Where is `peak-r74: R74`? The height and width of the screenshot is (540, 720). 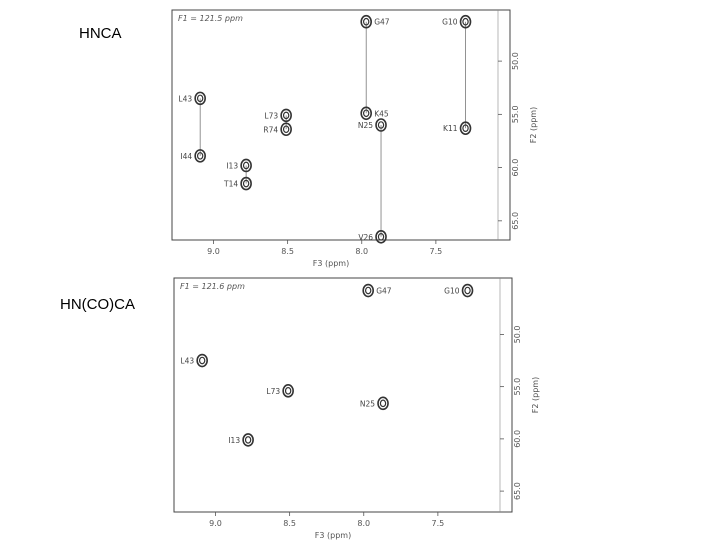
peak-r74: R74 is located at coordinates (277, 129).